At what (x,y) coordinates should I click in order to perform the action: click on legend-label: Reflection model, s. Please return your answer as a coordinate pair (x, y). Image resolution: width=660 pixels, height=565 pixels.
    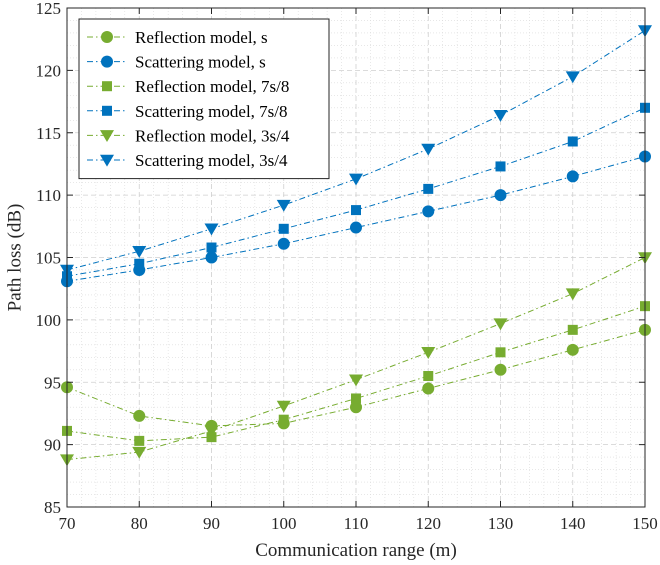
    Looking at the image, I should click on (201, 37).